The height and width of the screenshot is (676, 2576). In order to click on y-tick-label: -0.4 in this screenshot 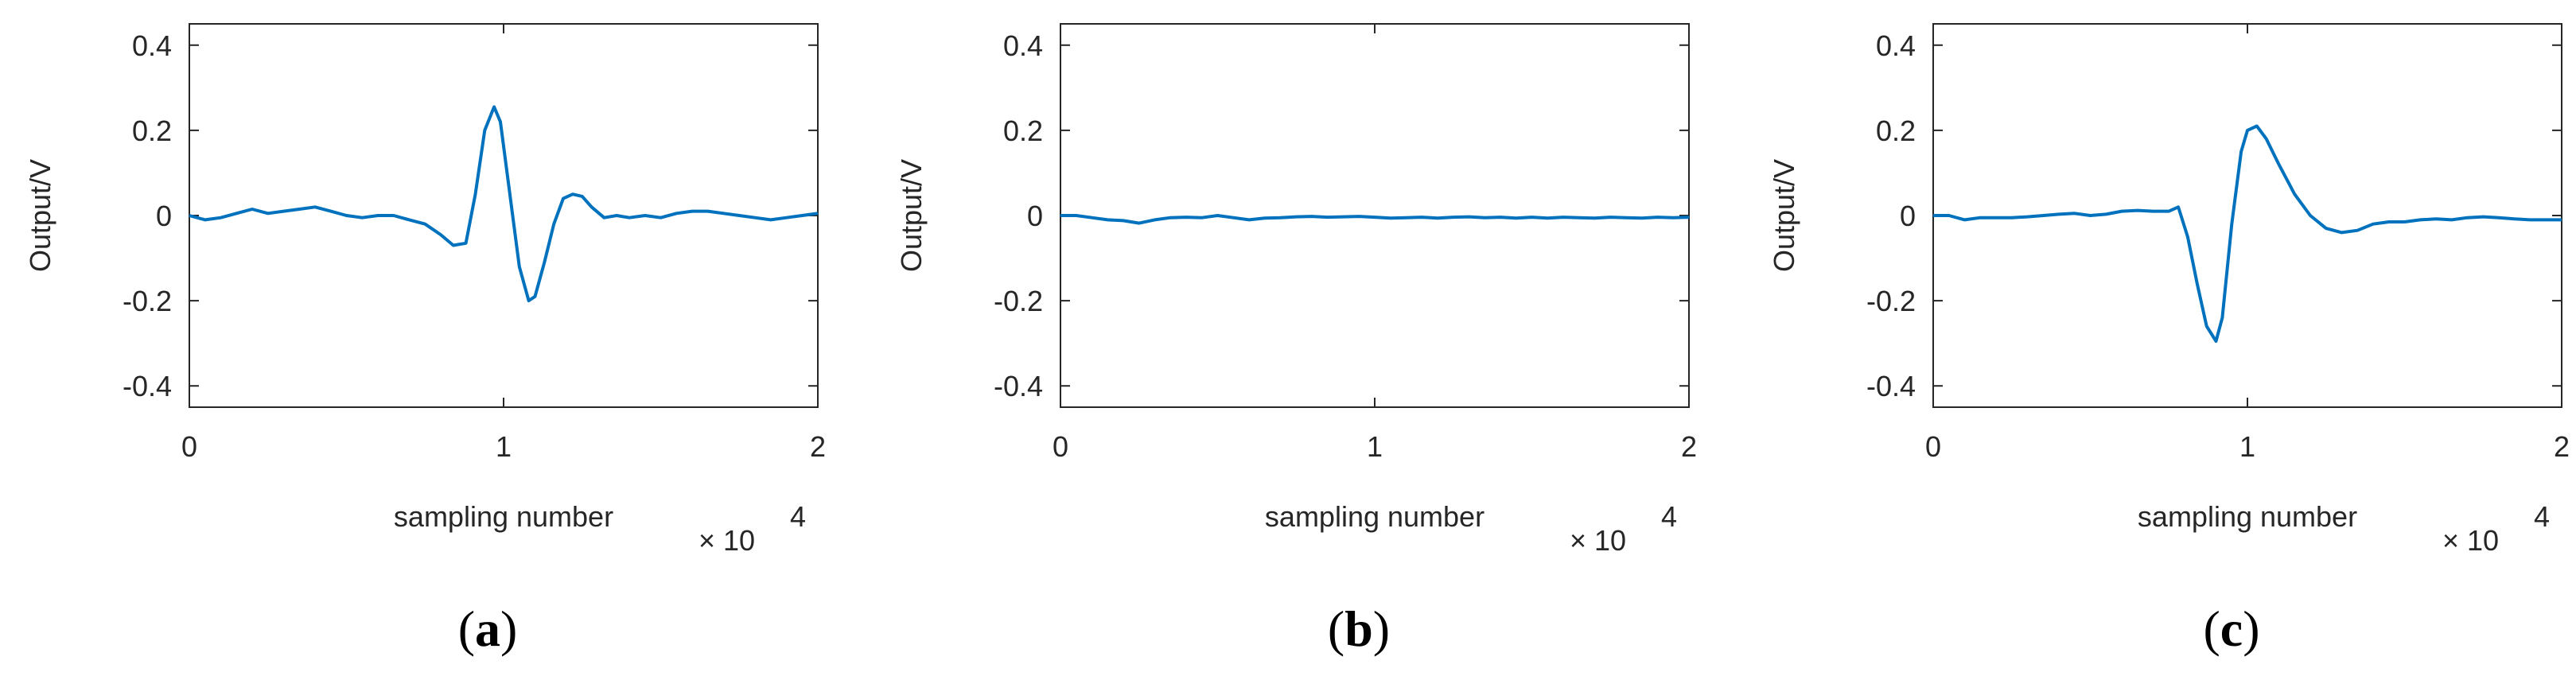, I will do `click(148, 386)`.